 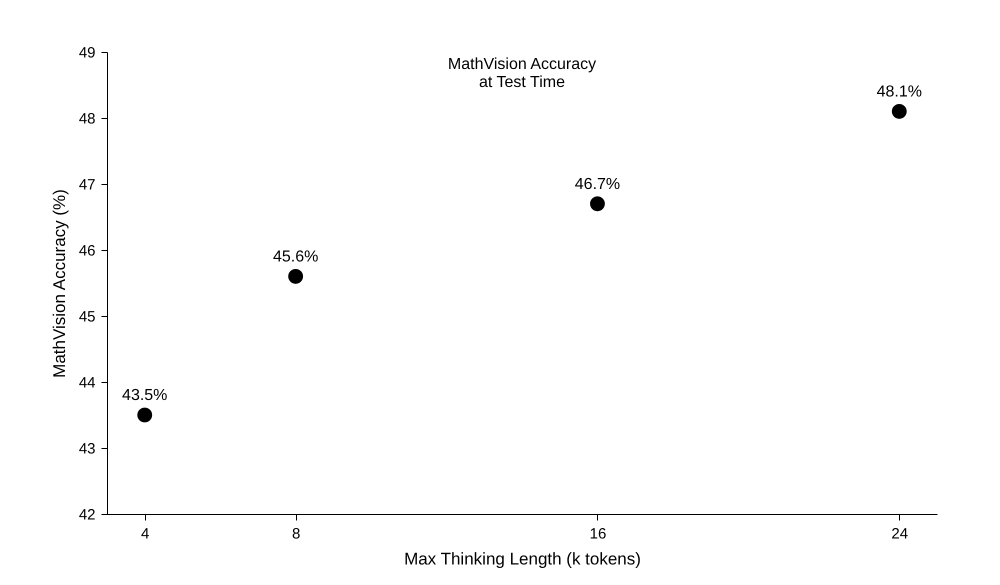 What do you see at coordinates (522, 73) in the screenshot?
I see `text: MathVision Accuracy at Test Time` at bounding box center [522, 73].